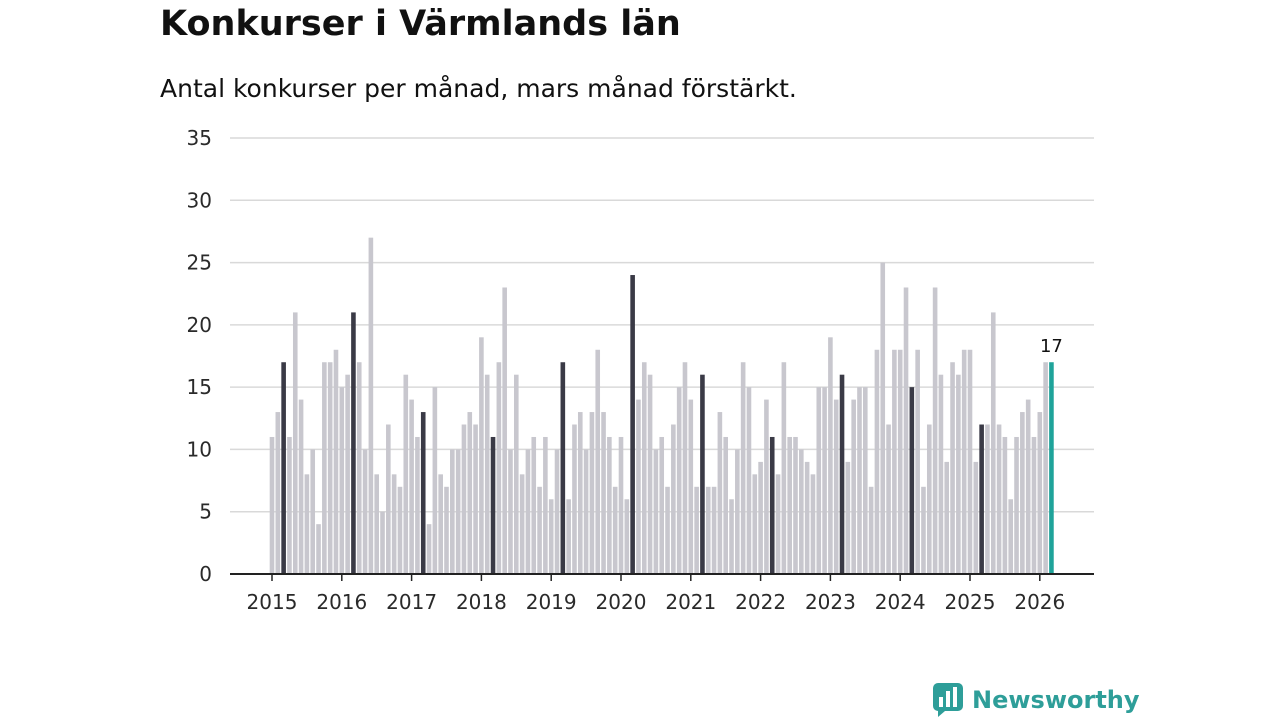  I want to click on chart-title: Konkurser i Värmlands län, so click(420, 24).